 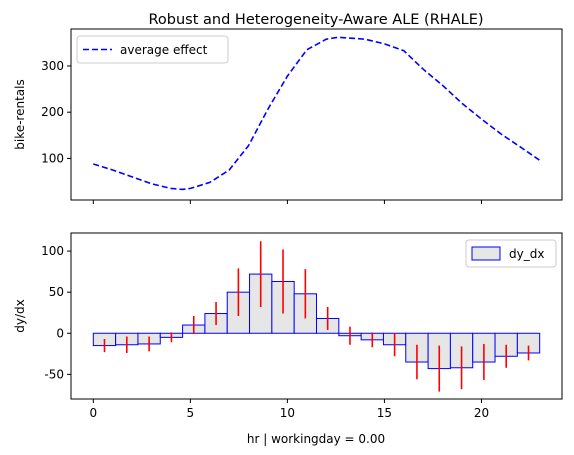 I want to click on bottom-y-tick-label: 0, so click(x=60, y=333).